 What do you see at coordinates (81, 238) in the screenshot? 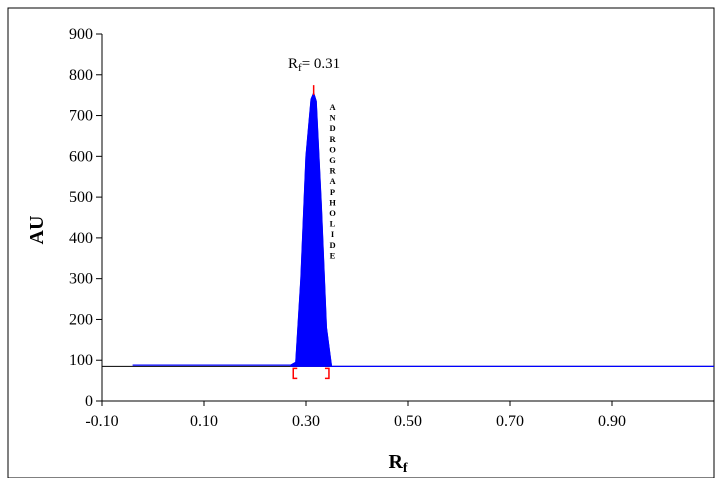
I see `y-tick-label: 400` at bounding box center [81, 238].